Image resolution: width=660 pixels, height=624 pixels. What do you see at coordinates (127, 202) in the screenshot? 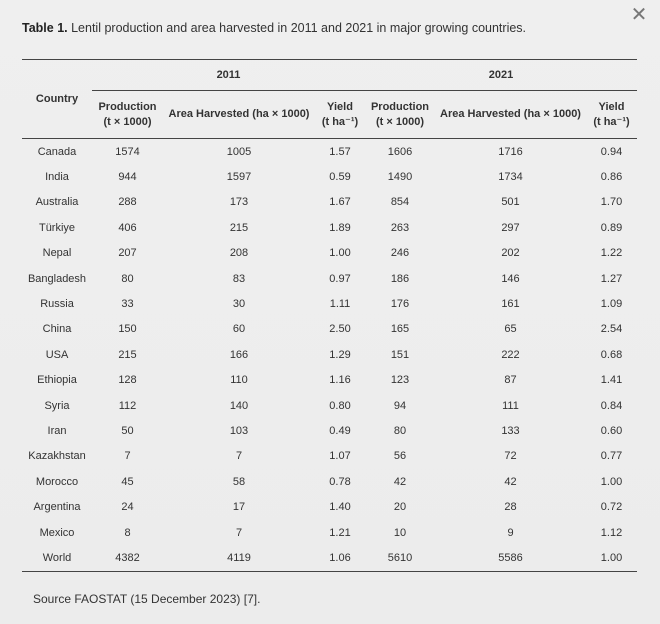
I see `cell-production-2011: 288` at bounding box center [127, 202].